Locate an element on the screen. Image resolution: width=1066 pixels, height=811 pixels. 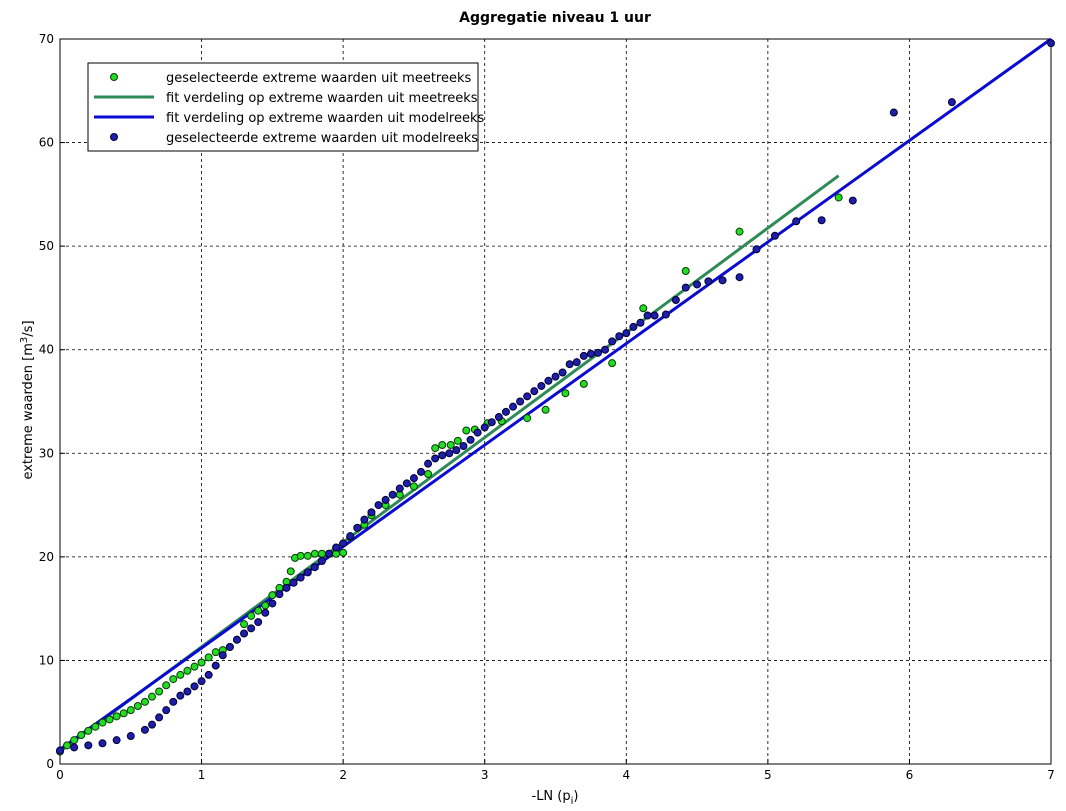
x-tick-label: 0 is located at coordinates (60, 775).